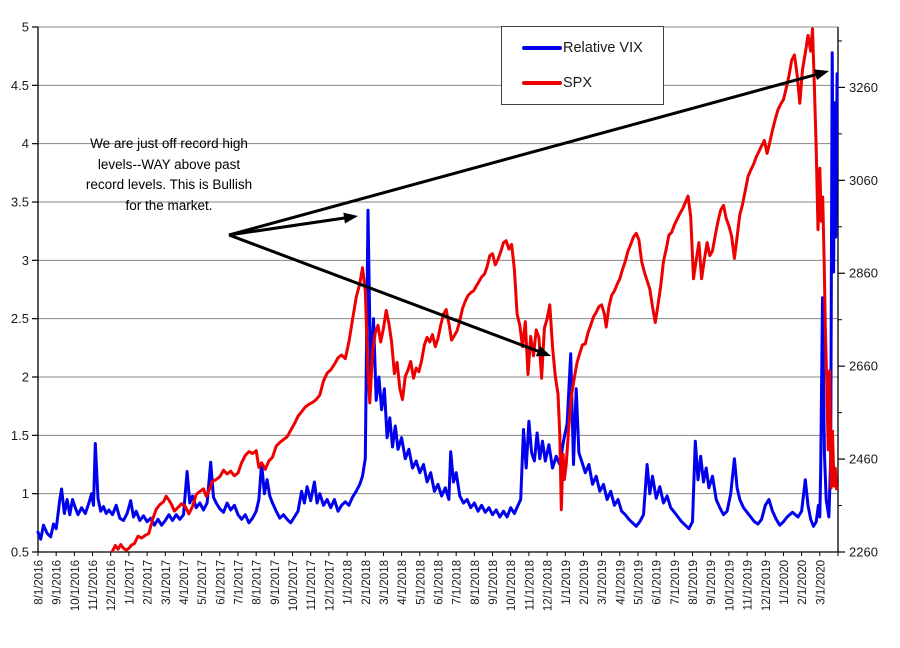 The height and width of the screenshot is (648, 900). I want to click on left-axis-label: 5, so click(25, 27).